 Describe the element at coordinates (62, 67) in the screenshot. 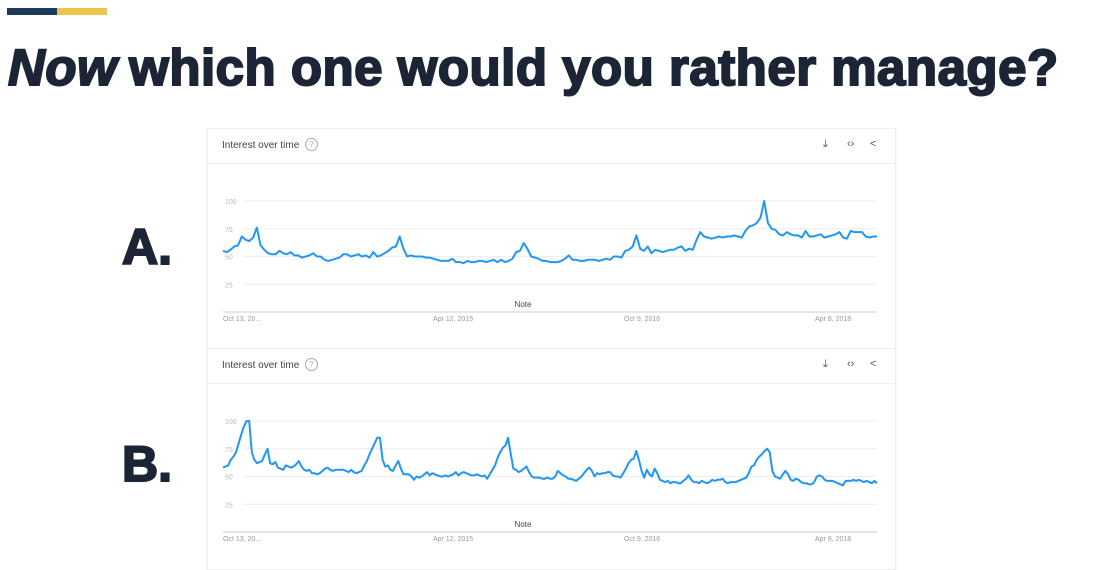

I see `title-emphasis: Now` at that location.